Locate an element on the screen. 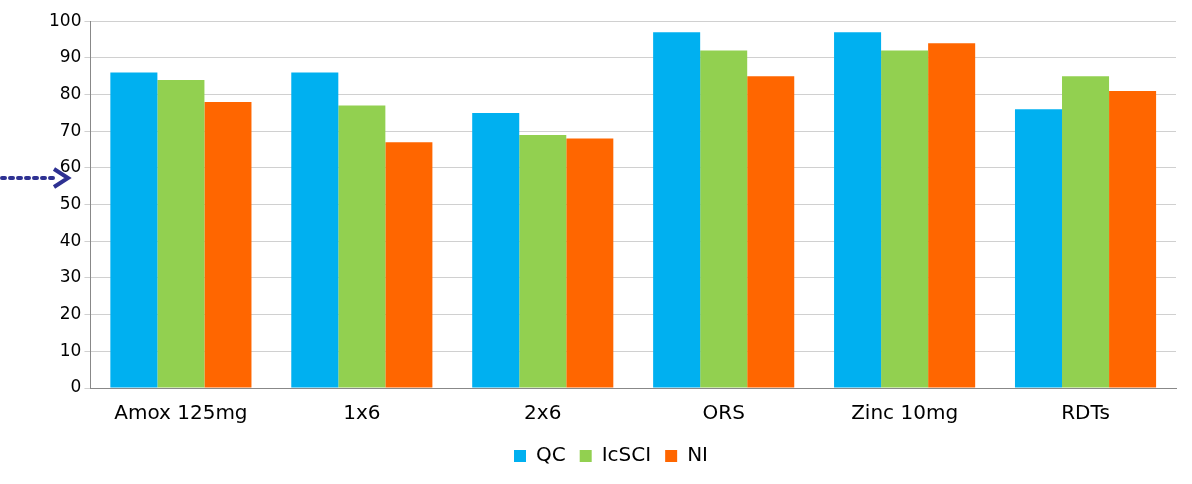 The width and height of the screenshot is (1192, 484). legend-label: NI is located at coordinates (698, 454).